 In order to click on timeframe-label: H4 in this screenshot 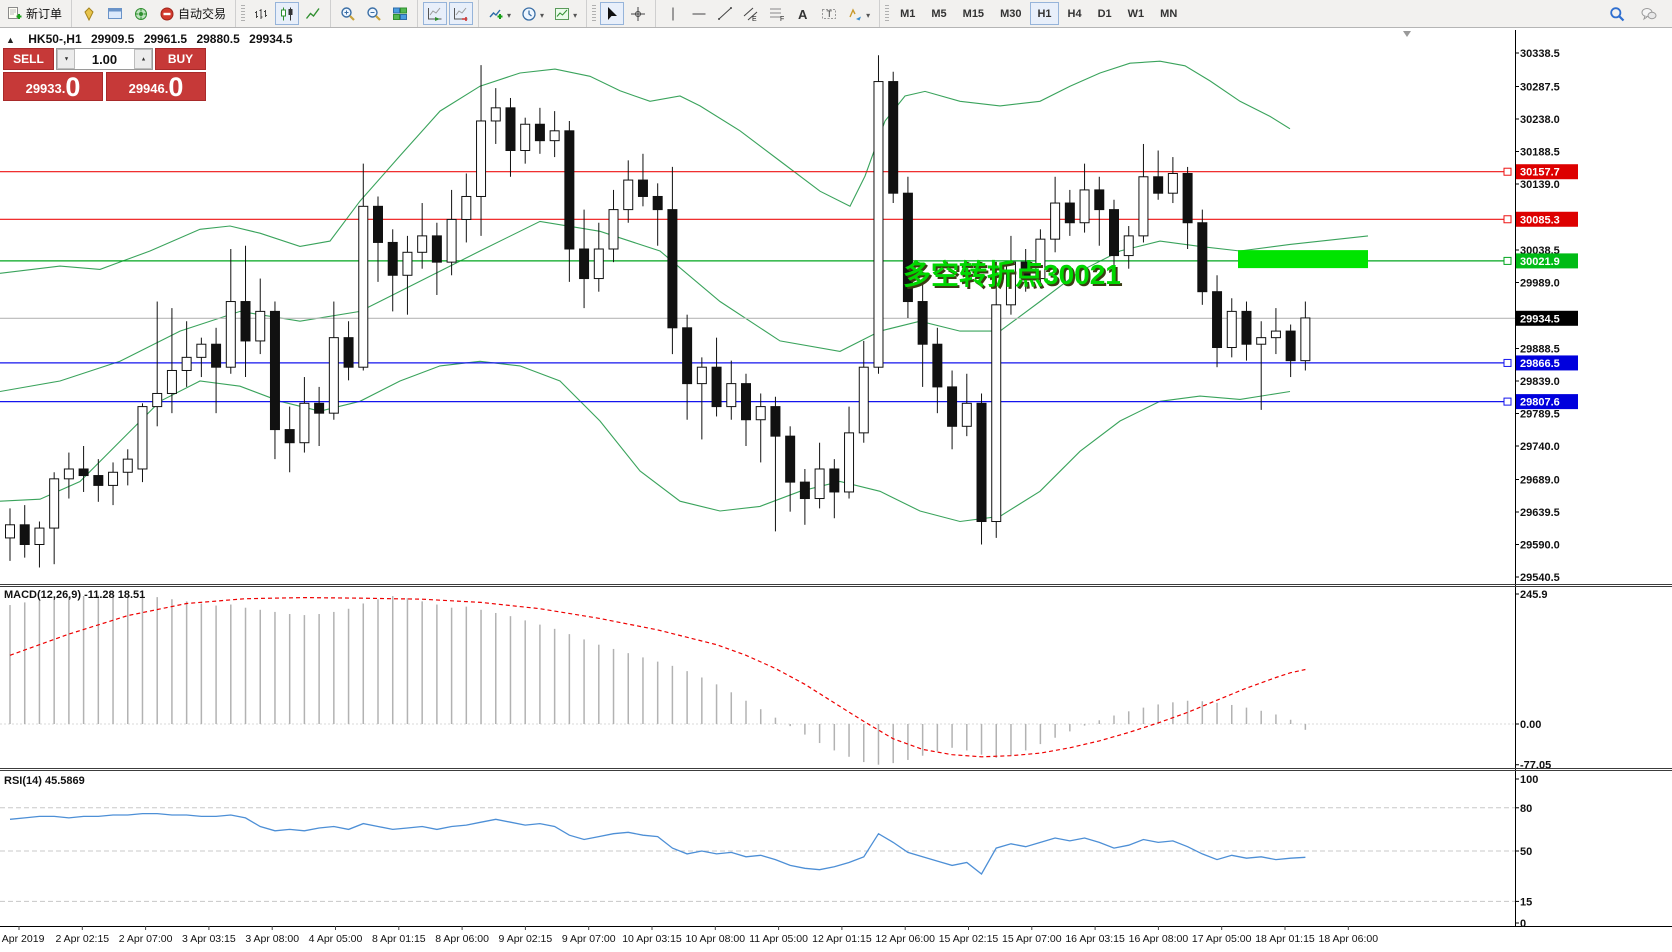, I will do `click(1074, 13)`.